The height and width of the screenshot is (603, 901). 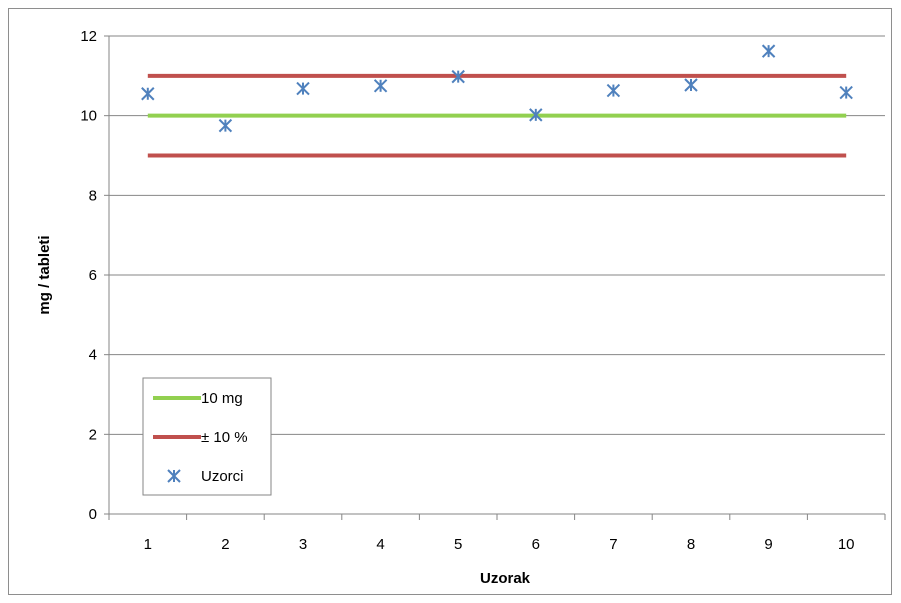 What do you see at coordinates (93, 514) in the screenshot?
I see `y-tick-label-0: 0` at bounding box center [93, 514].